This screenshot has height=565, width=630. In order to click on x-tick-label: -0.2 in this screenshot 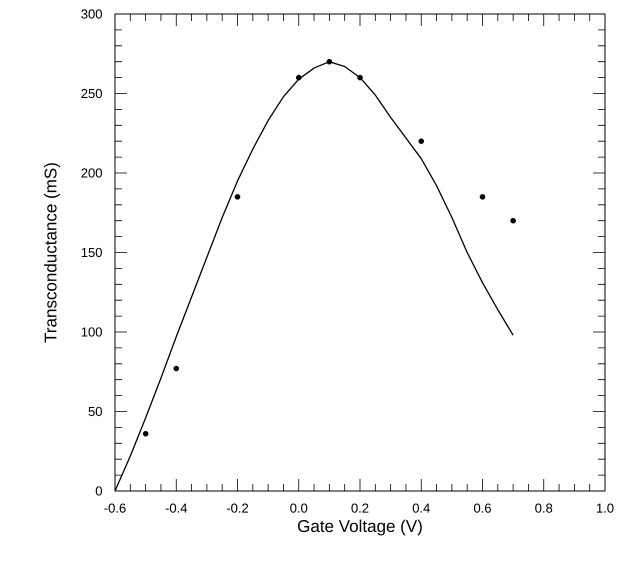, I will do `click(237, 508)`.